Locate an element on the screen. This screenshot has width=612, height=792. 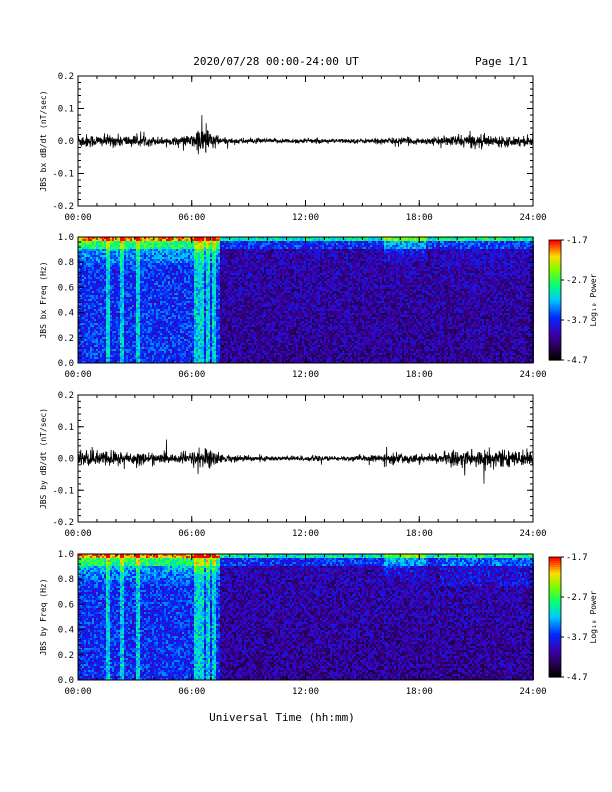
series-line is located at coordinates (305, 134).